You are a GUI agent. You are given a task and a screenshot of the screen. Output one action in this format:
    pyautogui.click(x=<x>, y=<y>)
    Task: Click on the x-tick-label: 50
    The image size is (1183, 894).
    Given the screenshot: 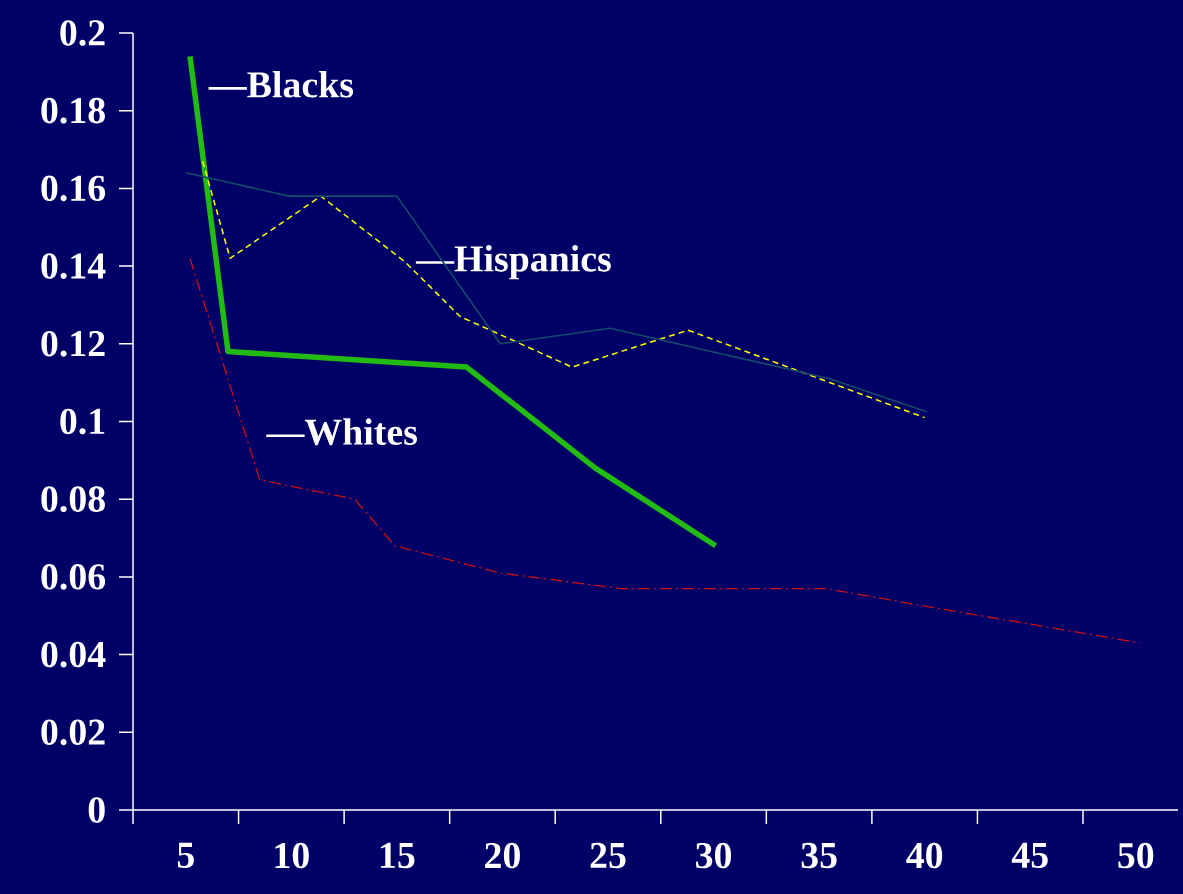 What is the action you would take?
    pyautogui.click(x=1136, y=855)
    